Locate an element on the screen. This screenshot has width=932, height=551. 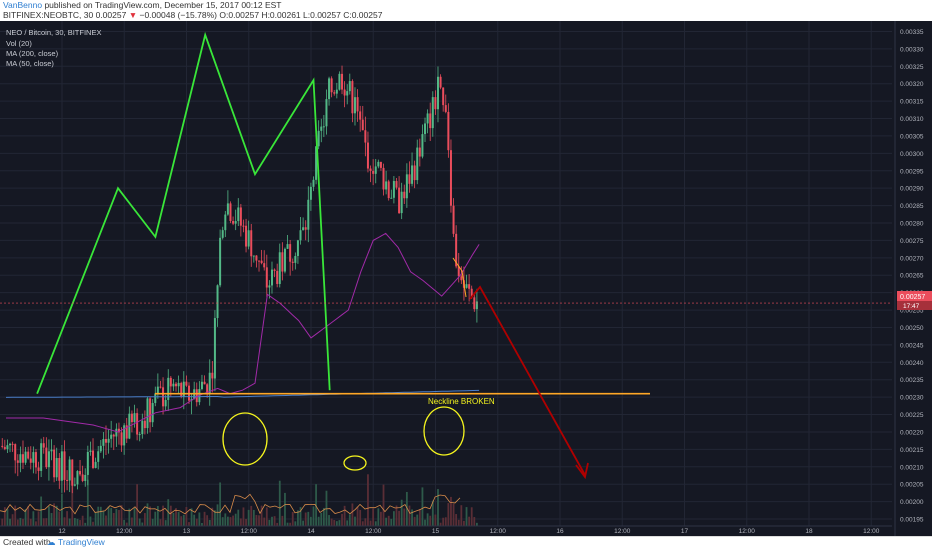
y-tick-label: 0.00290 is located at coordinates (912, 189).